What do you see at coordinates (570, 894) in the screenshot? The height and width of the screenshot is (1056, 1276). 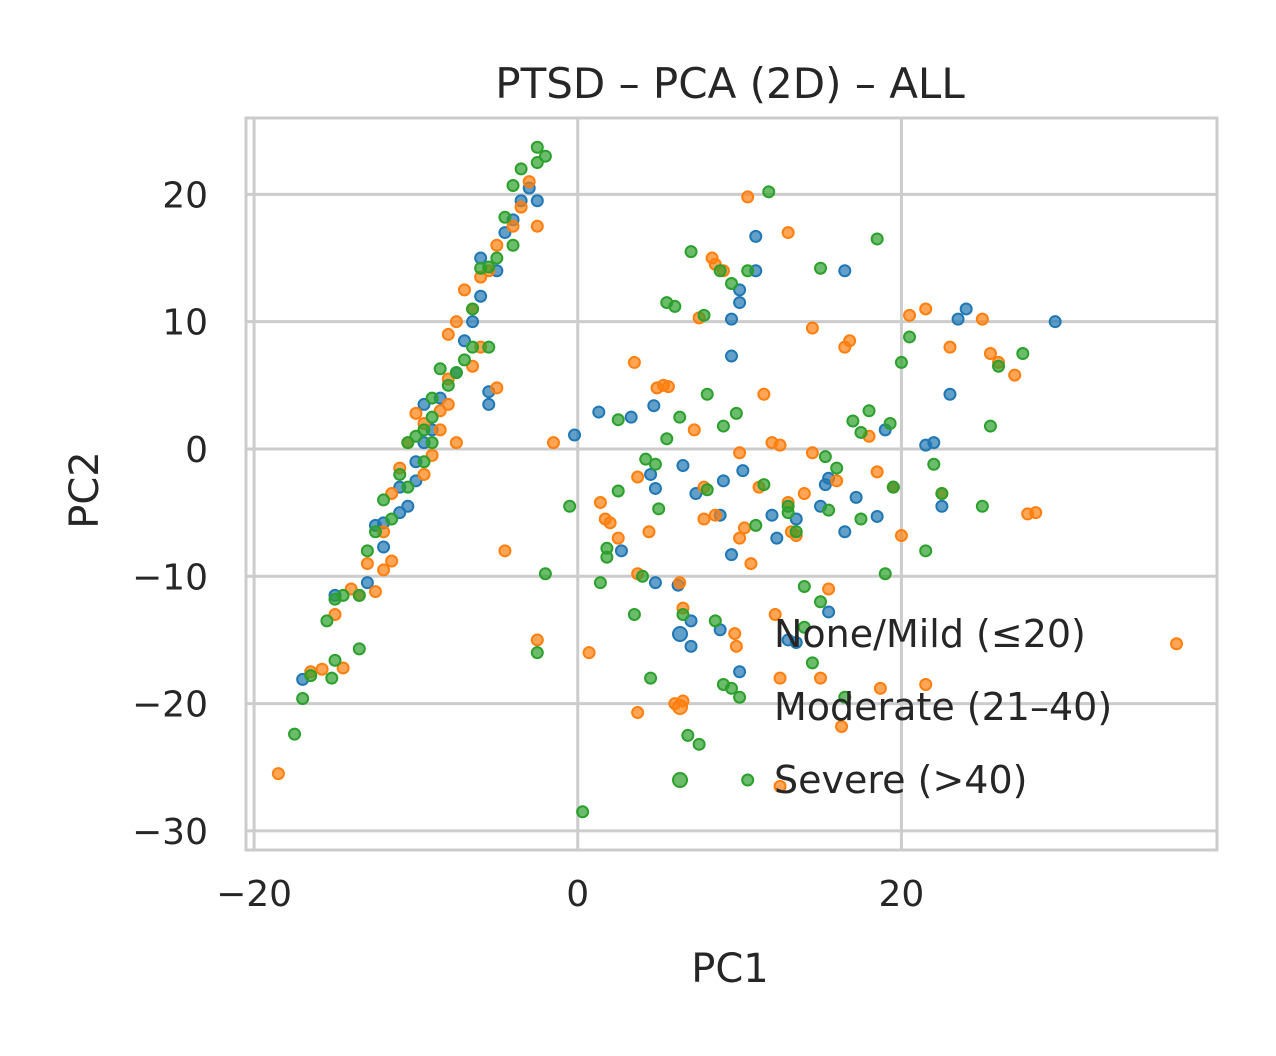 I see `x-axis-ticks: −20 0 20` at bounding box center [570, 894].